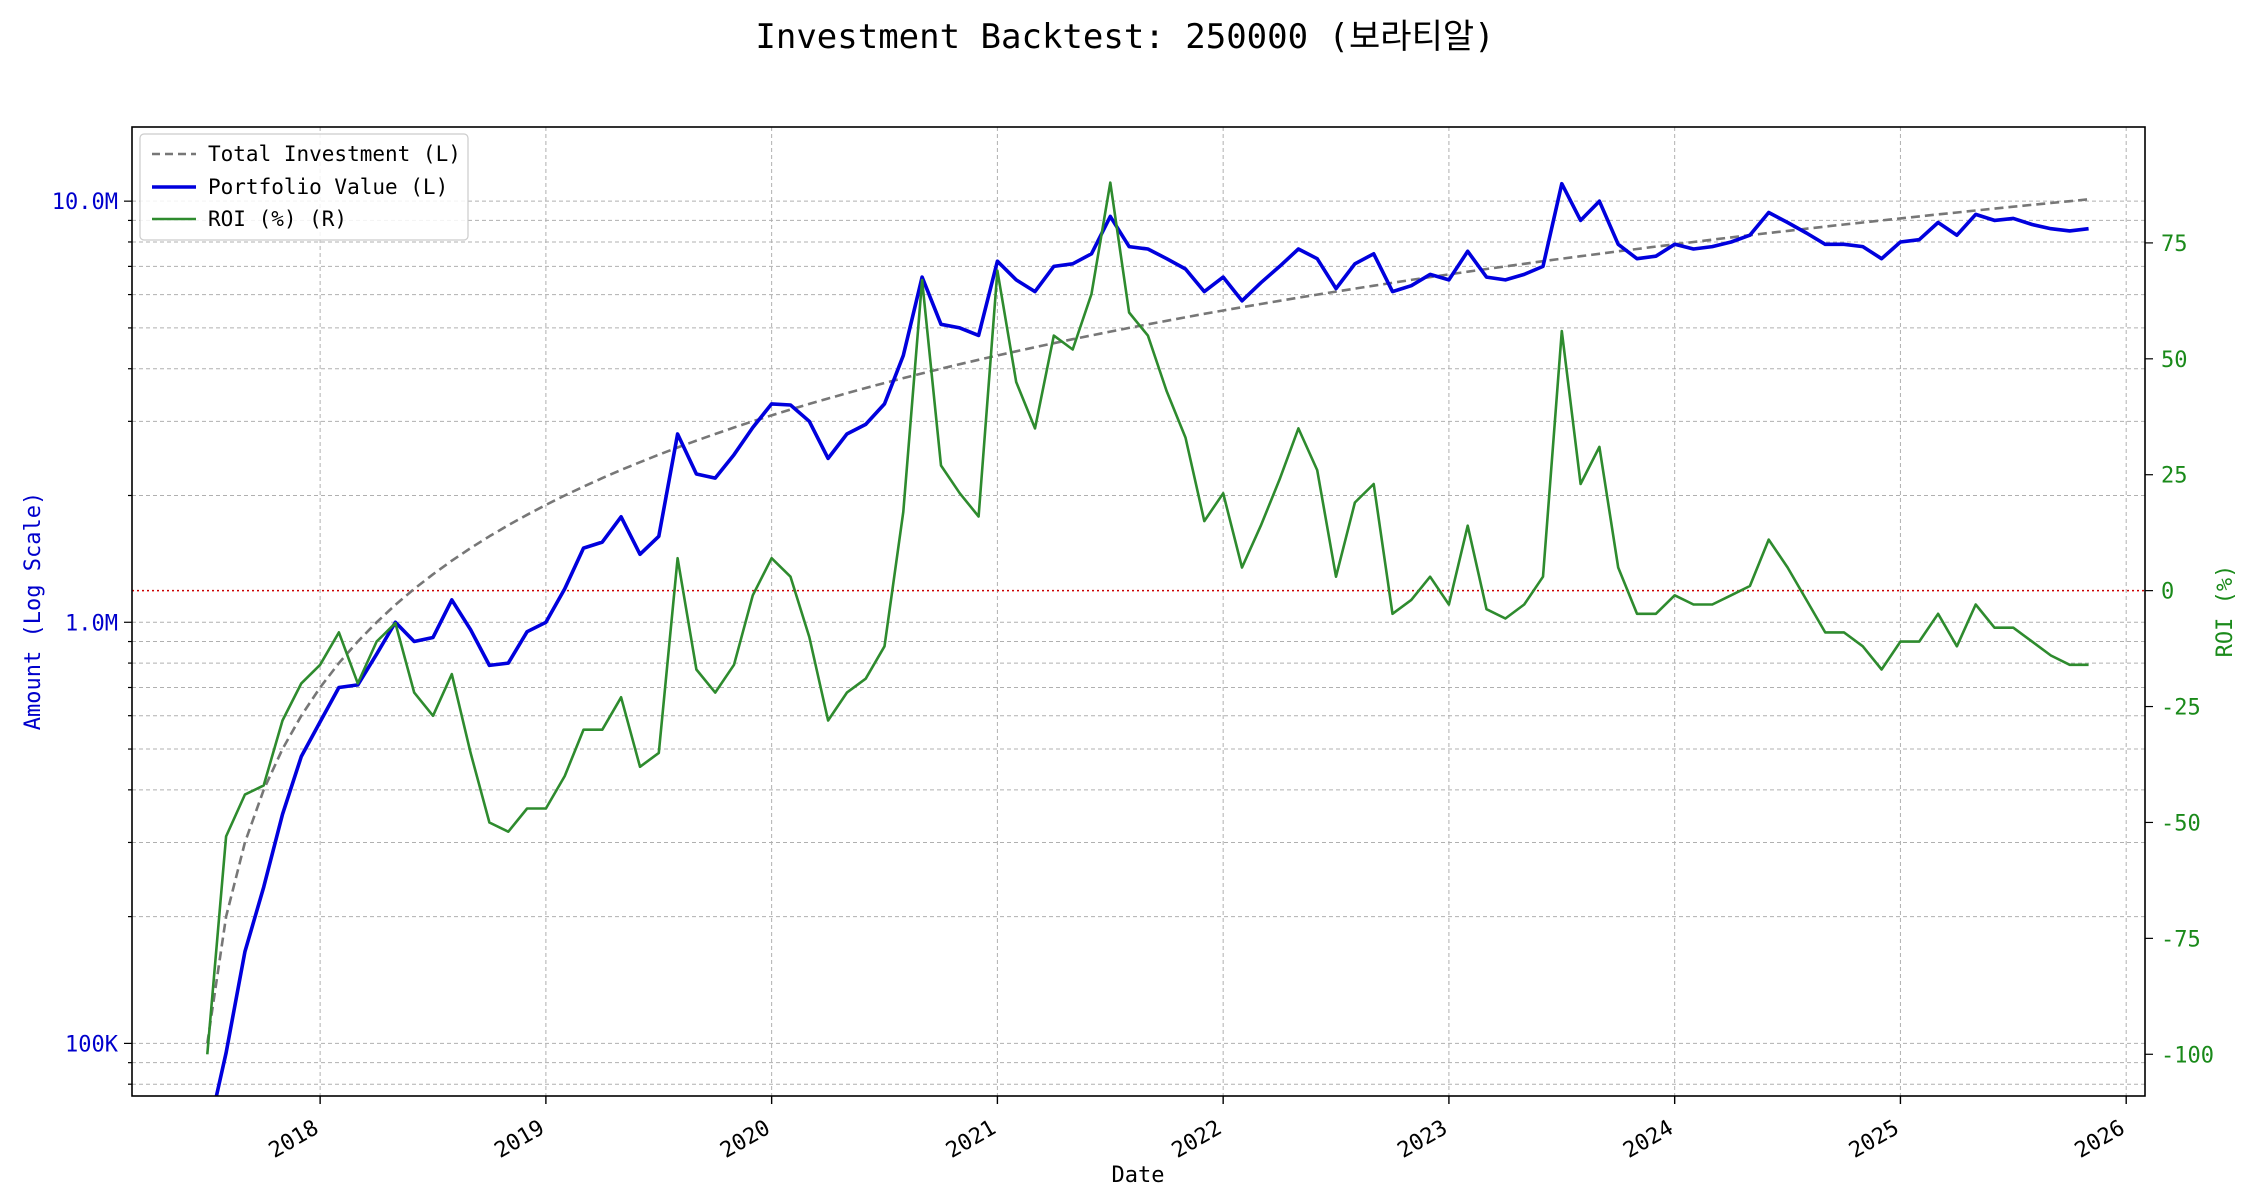 Image resolution: width=2250 pixels, height=1200 pixels. Describe the element at coordinates (328, 187) in the screenshot. I see `legend-label-portfolio: Portfolio Value (L)` at that location.